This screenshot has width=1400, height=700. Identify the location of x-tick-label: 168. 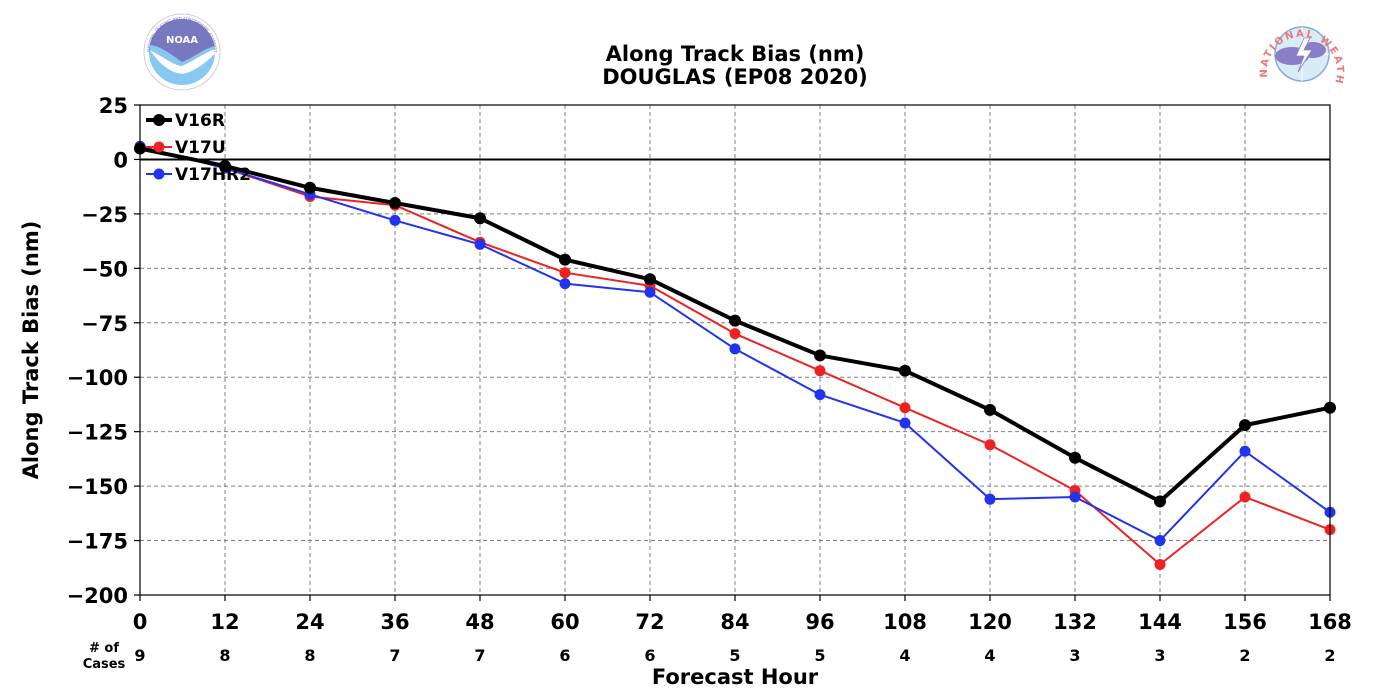
(1330, 622).